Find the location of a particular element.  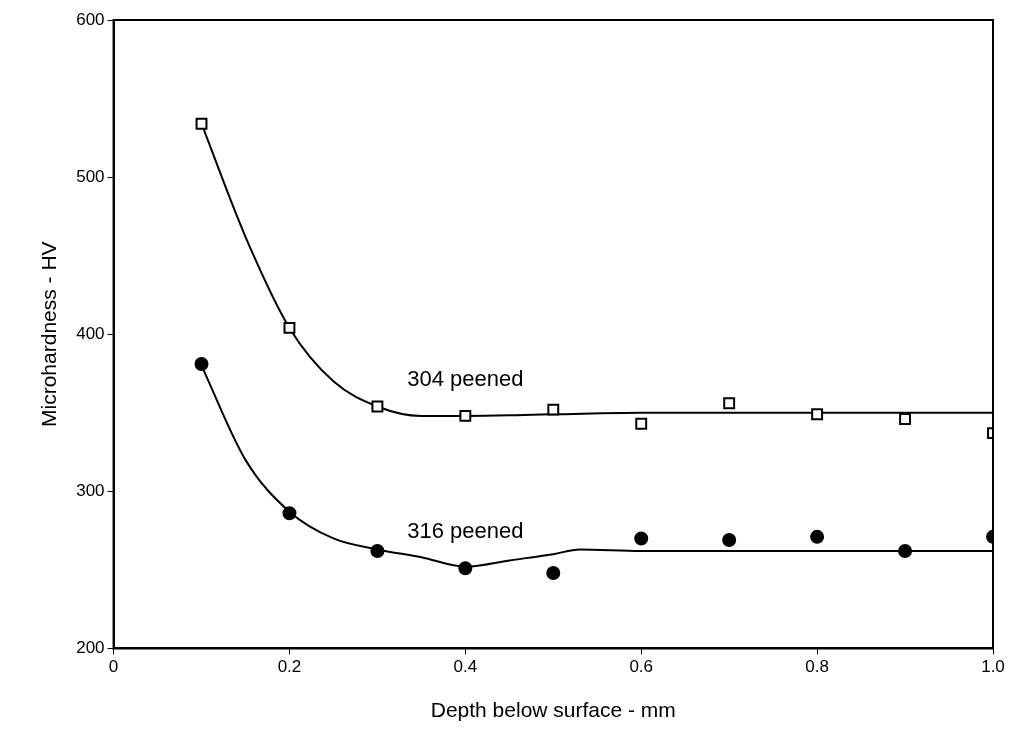

y-tick-label: 300 is located at coordinates (90, 490).